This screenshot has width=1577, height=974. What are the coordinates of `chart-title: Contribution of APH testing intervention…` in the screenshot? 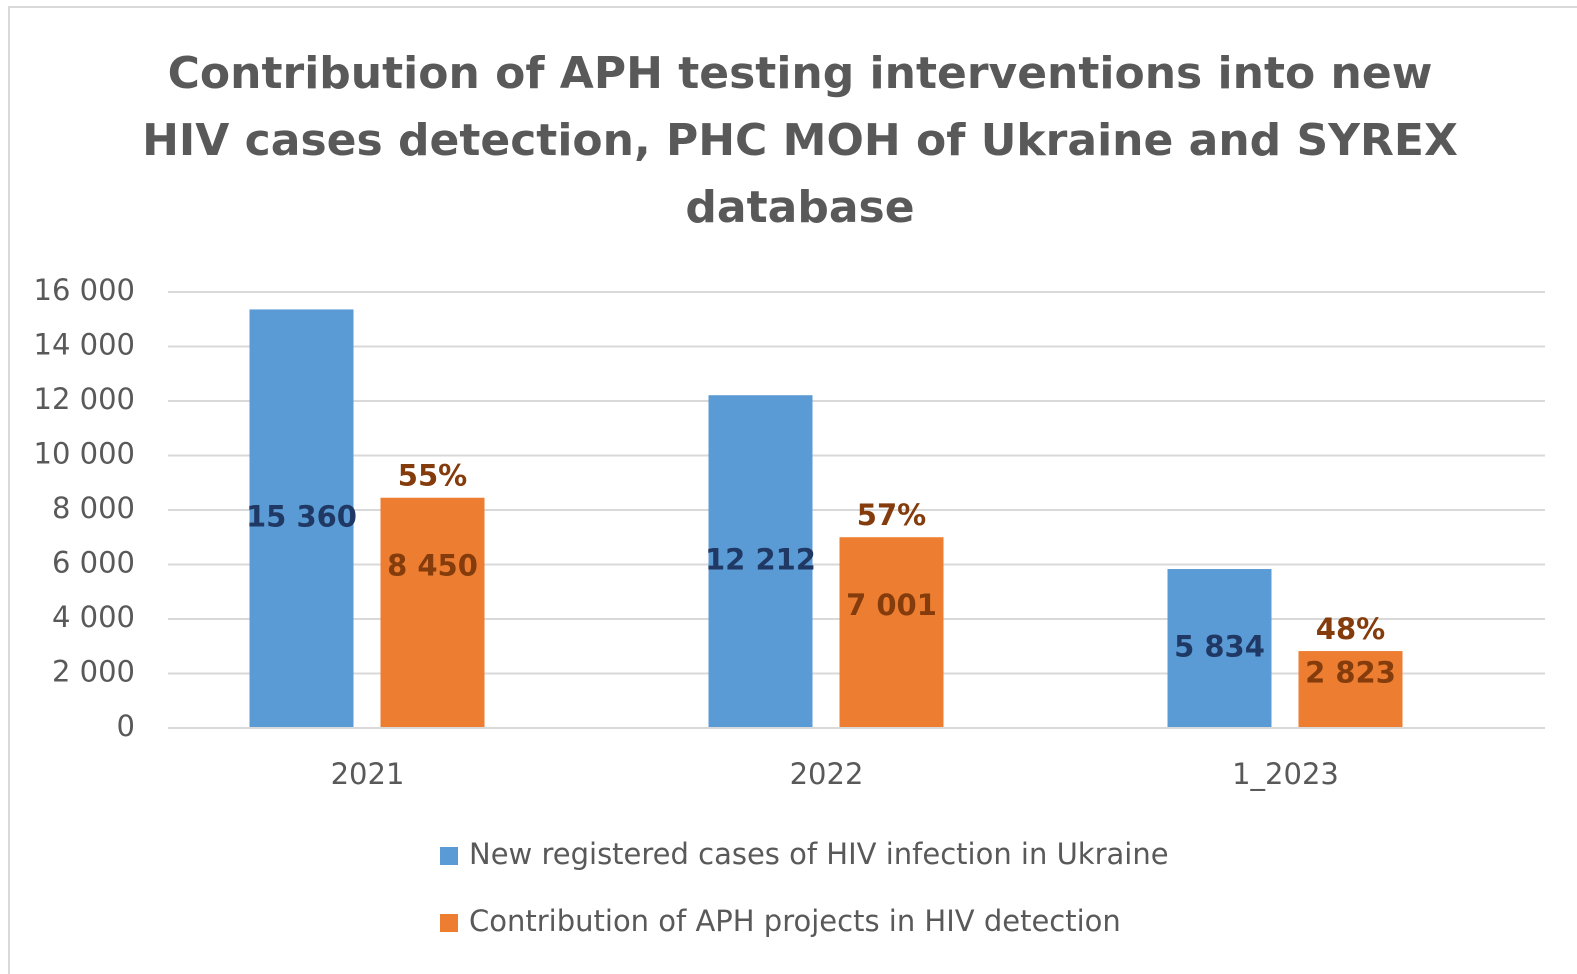 It's located at (800, 73).